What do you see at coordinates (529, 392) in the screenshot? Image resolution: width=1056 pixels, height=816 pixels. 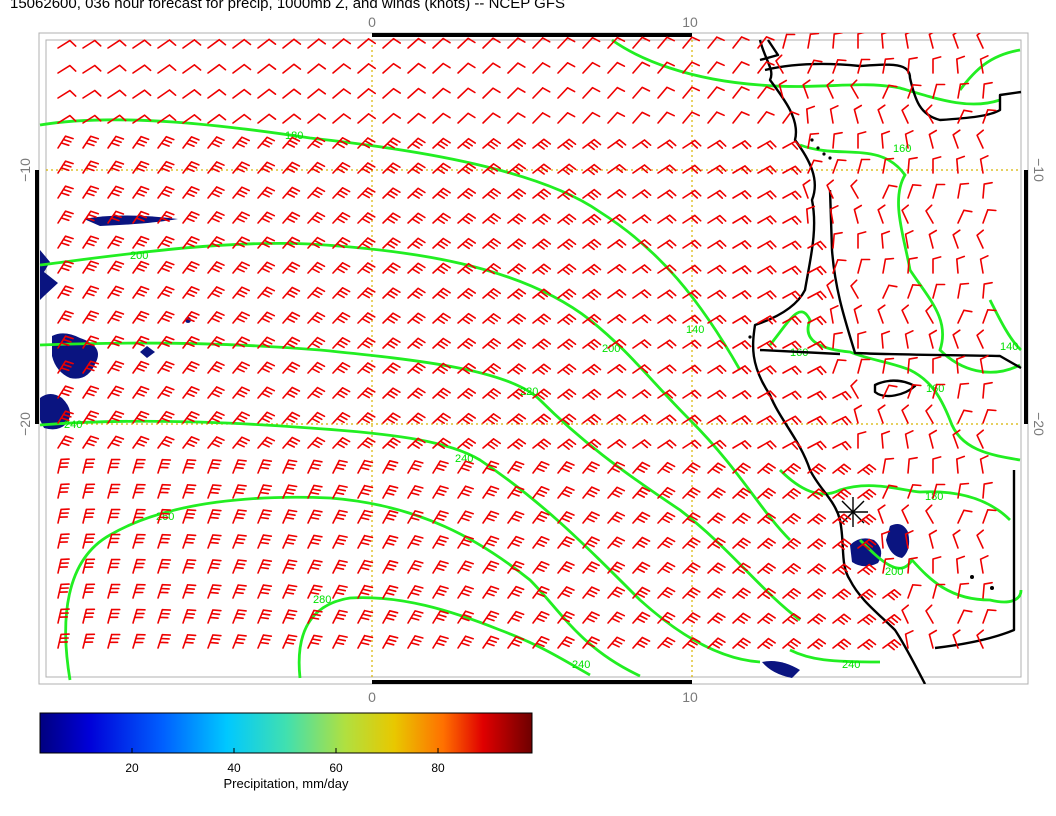 I see `contour-label: 220` at bounding box center [529, 392].